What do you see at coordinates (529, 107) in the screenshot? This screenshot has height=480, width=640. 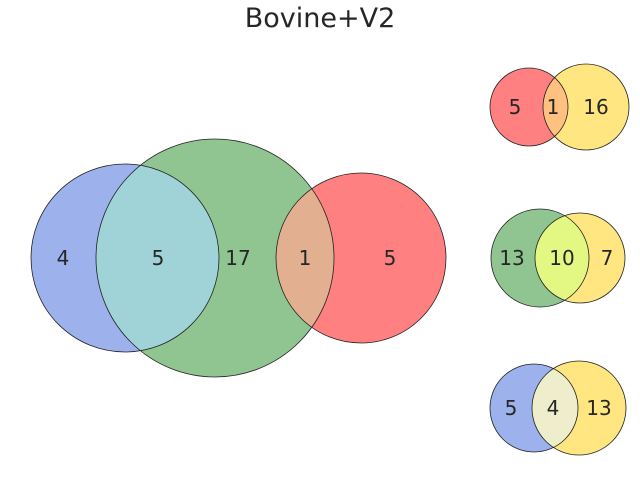 I see `small1-left-outline` at bounding box center [529, 107].